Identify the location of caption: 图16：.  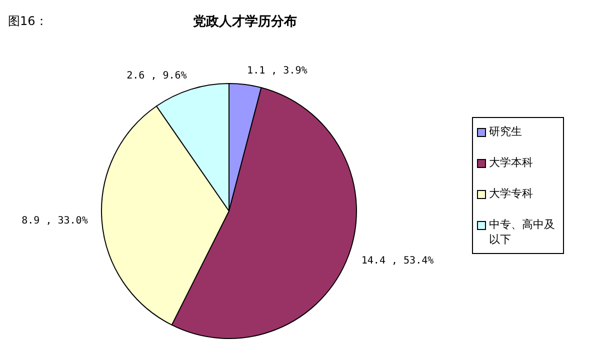
(28, 21).